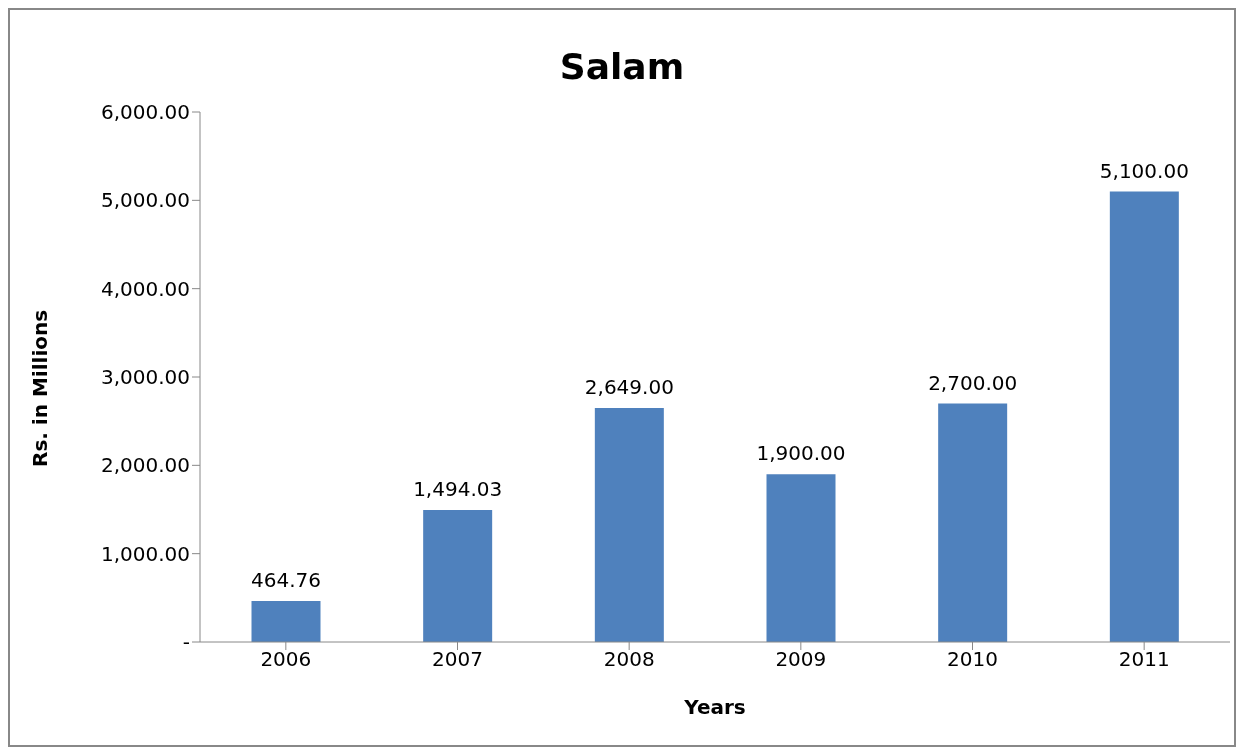  I want to click on y-tick-label: 6,000.00, so click(145, 112).